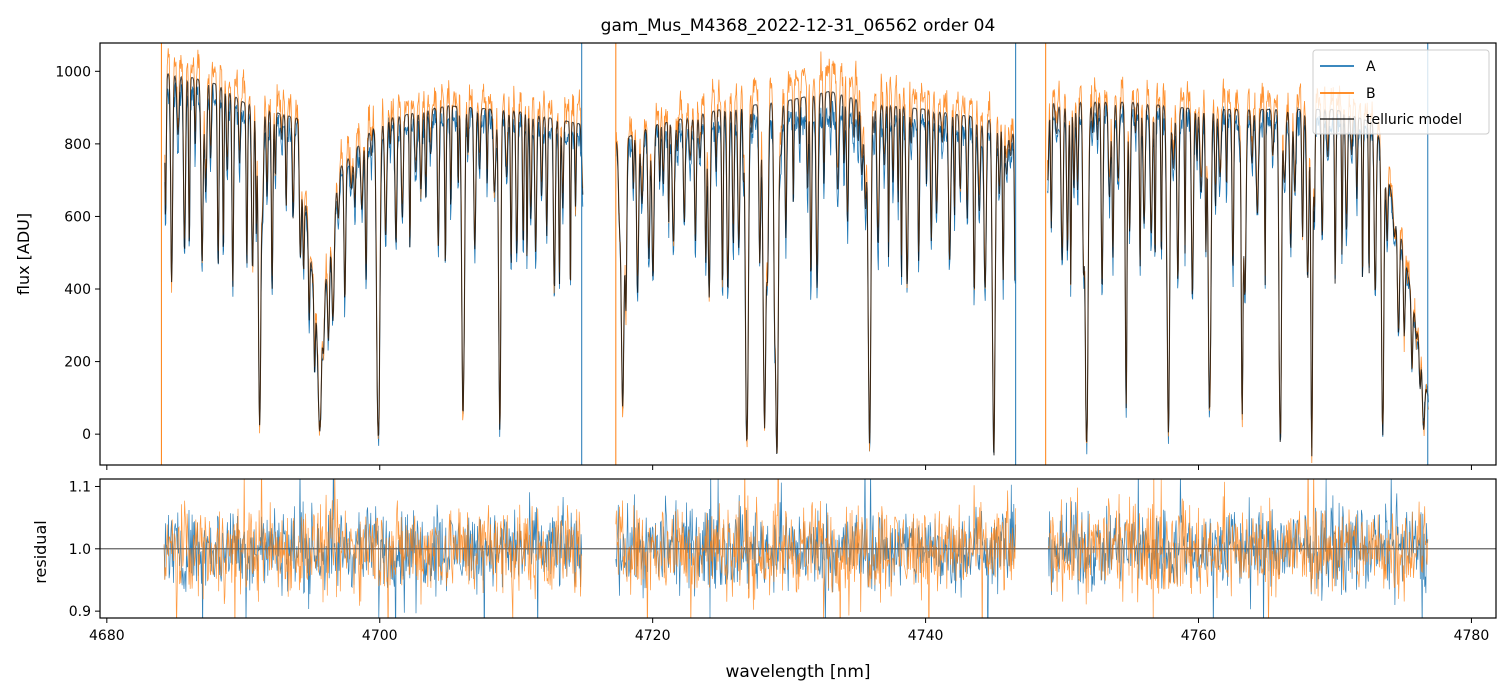 This screenshot has height=696, width=1510. I want to click on residual-x-tick-label: 4720, so click(653, 636).